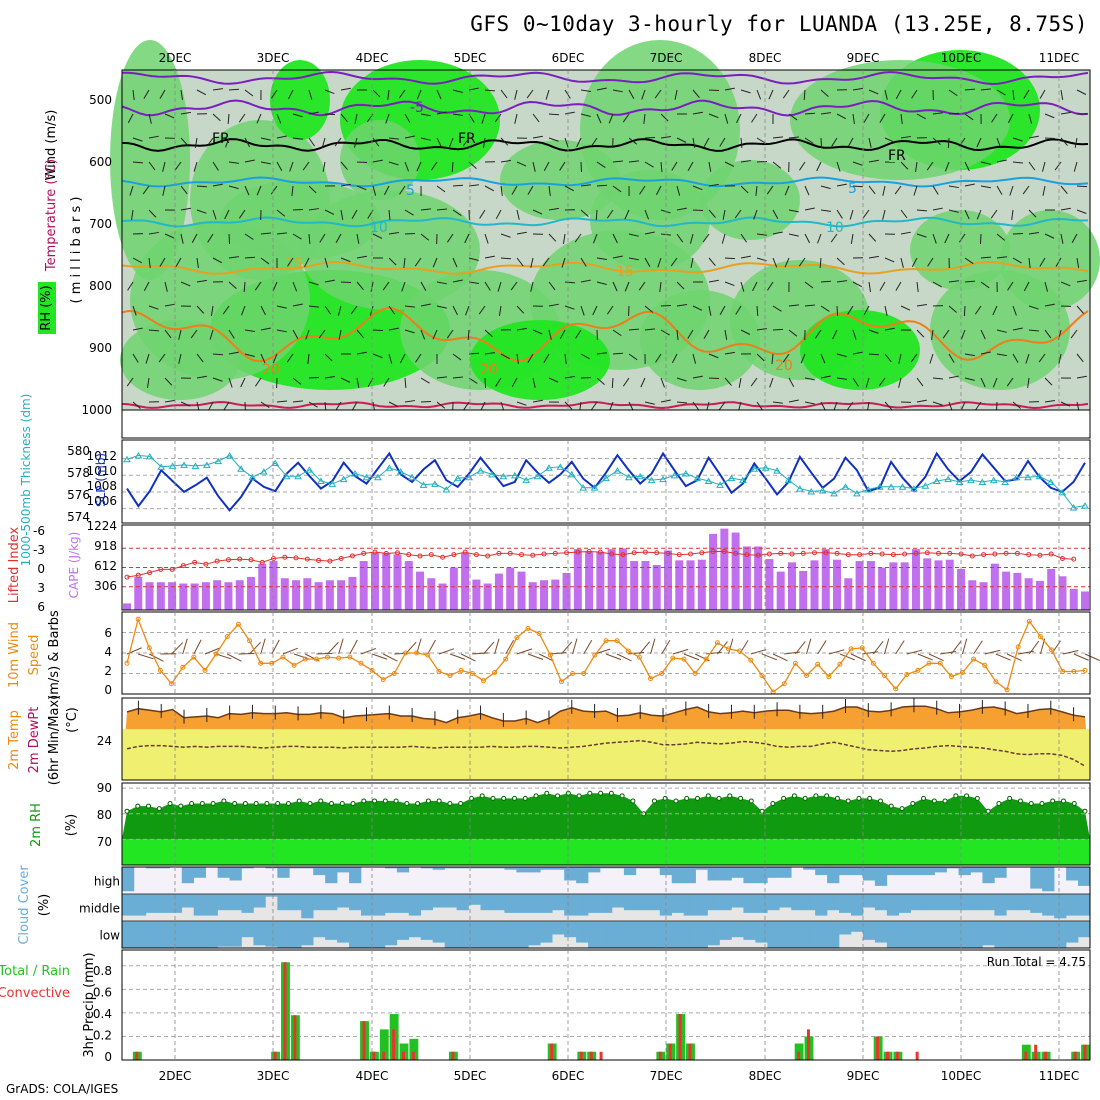 The width and height of the screenshot is (1100, 1100). I want to click on li-tick: 6, so click(41, 607).